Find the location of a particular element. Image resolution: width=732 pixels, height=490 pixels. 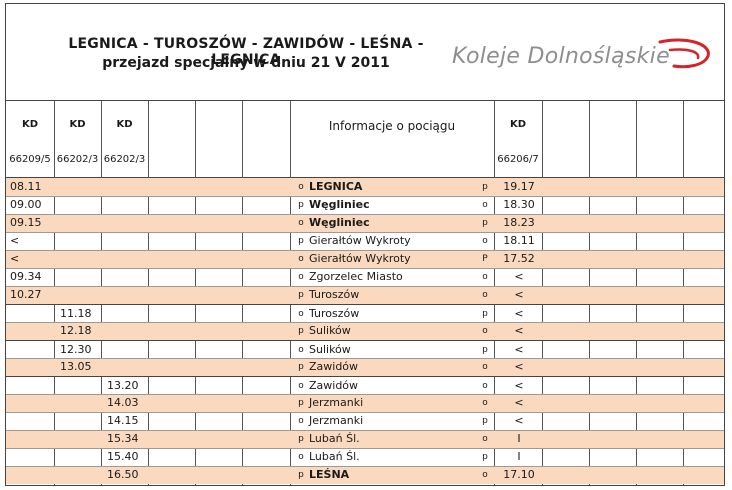

train-number: 66206/7 is located at coordinates (518, 159).